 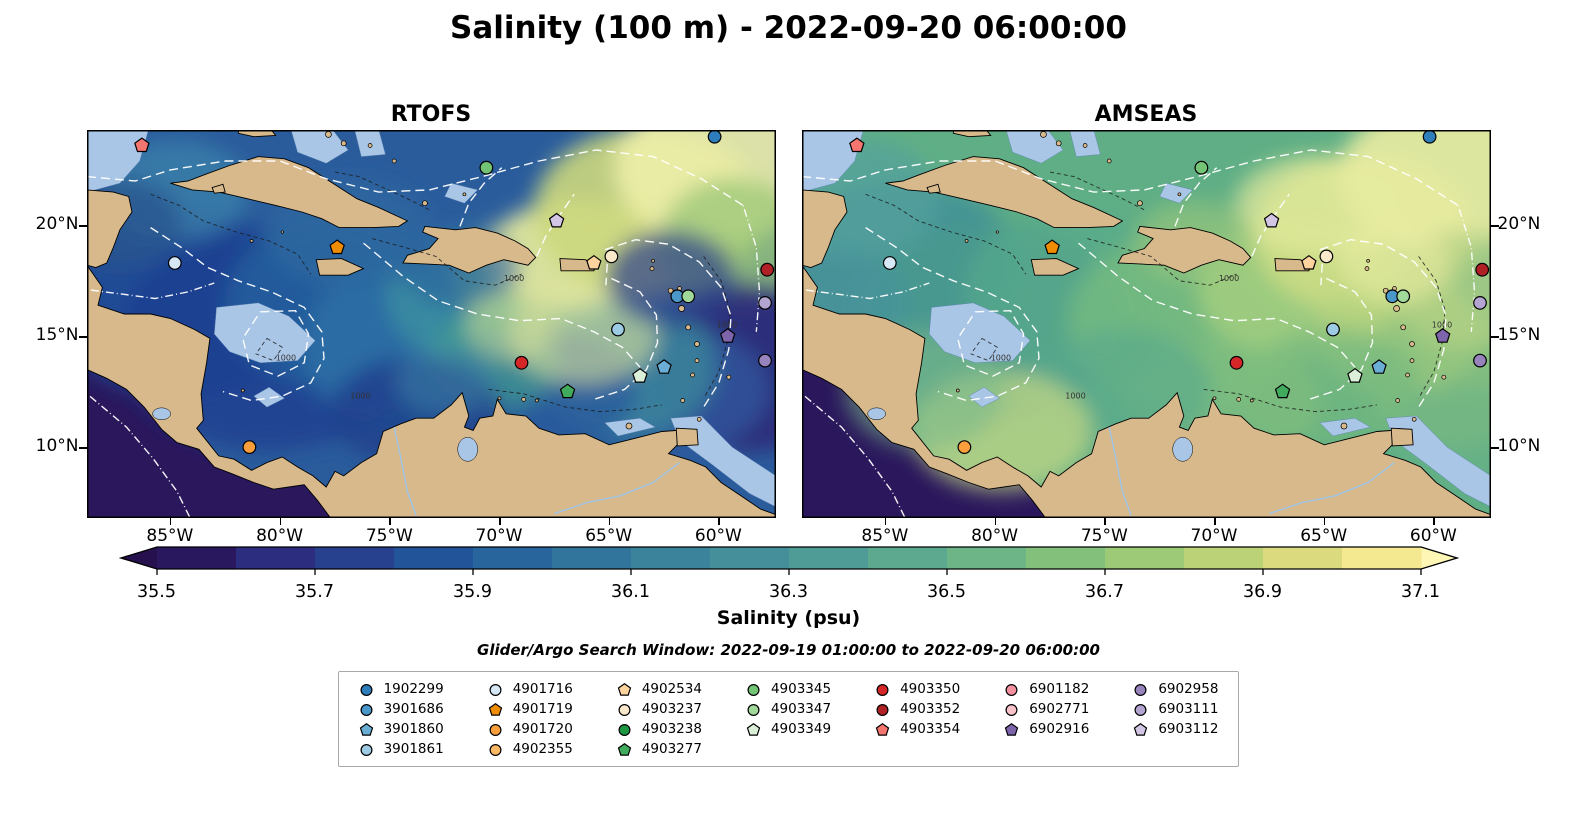 I want to click on legend-entry-4903347: 4903347, so click(x=788, y=709).